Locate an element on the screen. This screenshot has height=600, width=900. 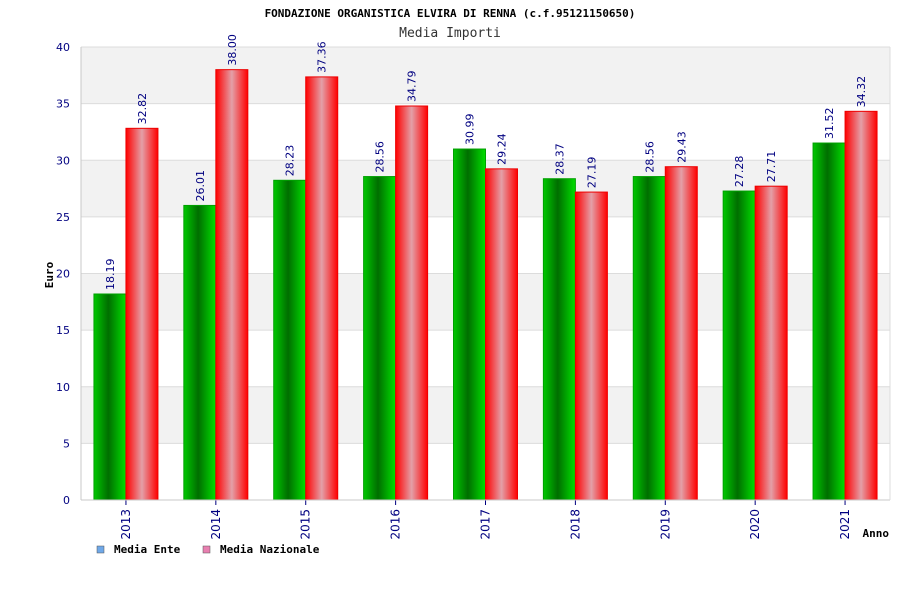
y-axis-ticks: 0 5 10 15 20 25 30 35 40 is located at coordinates (63, 274).